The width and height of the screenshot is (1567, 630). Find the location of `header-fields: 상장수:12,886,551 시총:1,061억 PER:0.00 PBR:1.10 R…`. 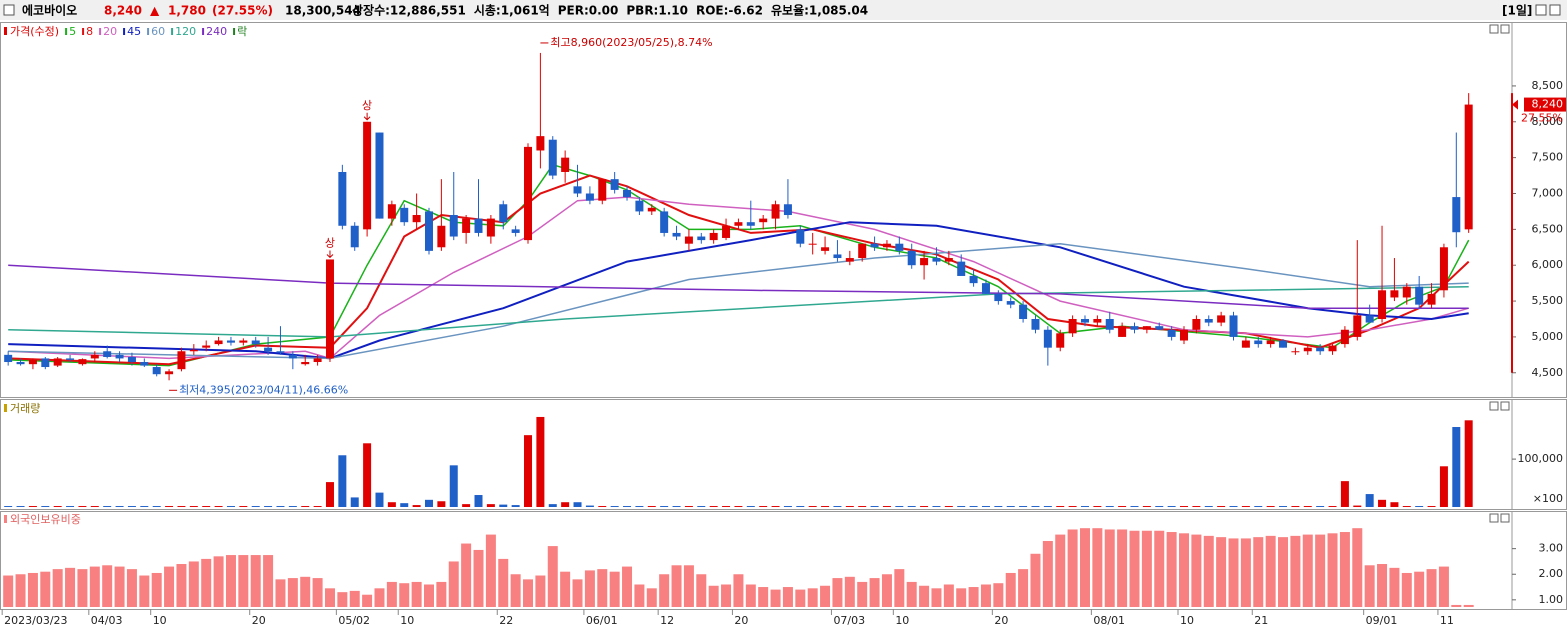

header-fields: 상장수:12,886,551 시총:1,061억 PER:0.00 PBR:1.10 R… is located at coordinates (610, 10).